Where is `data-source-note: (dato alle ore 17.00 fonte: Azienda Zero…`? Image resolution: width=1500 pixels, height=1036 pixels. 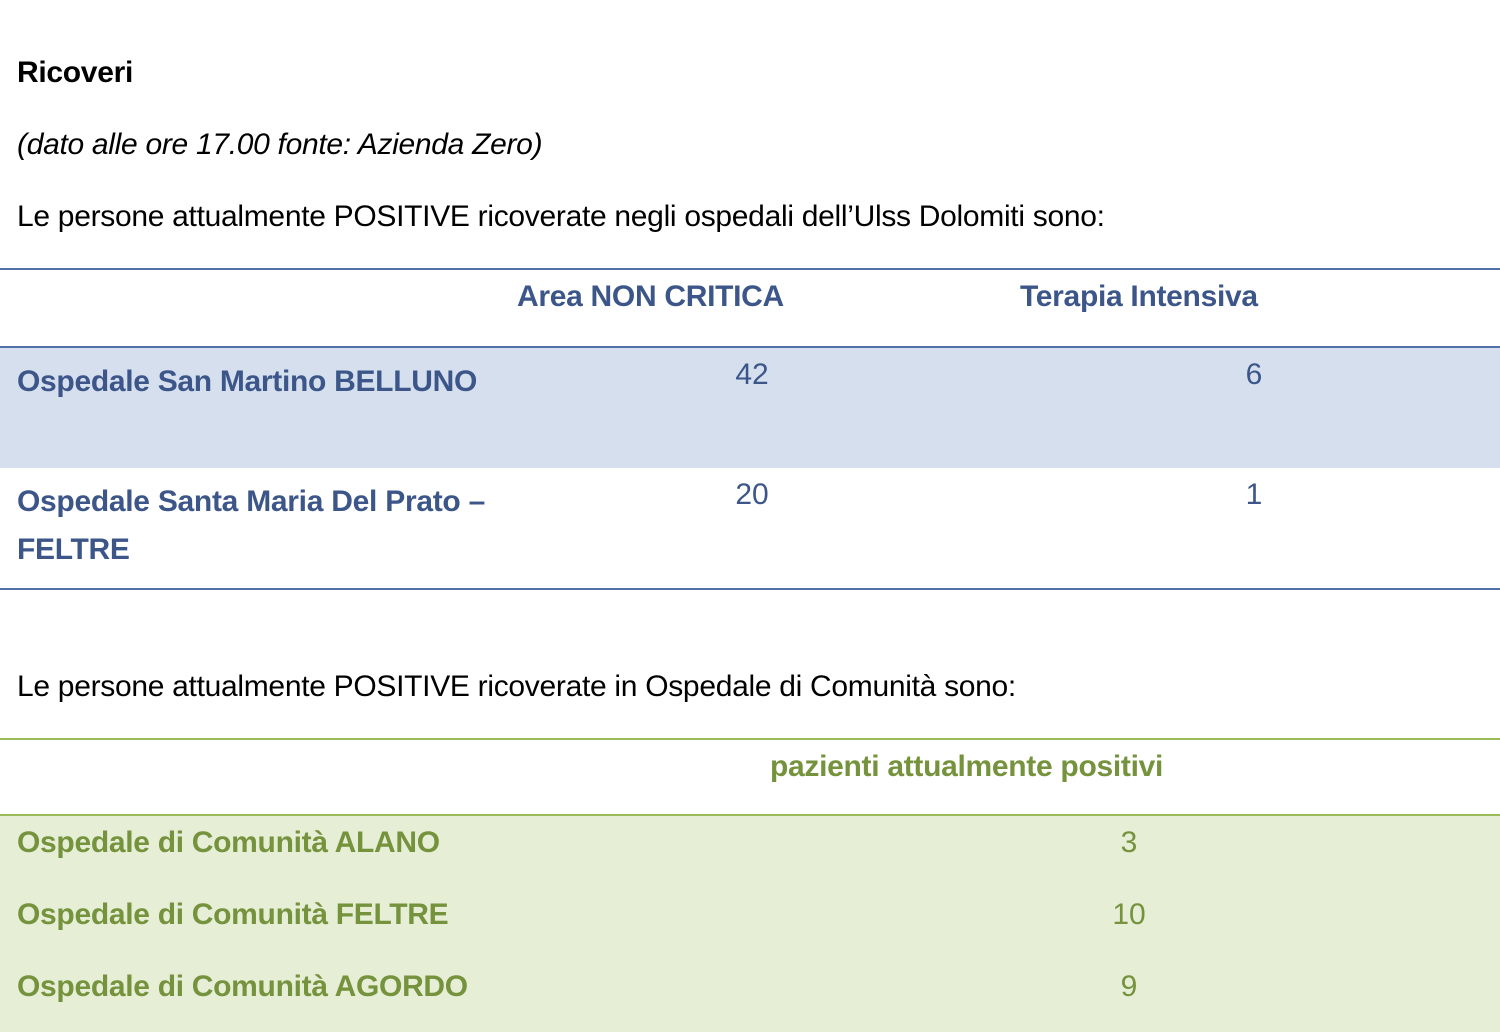 data-source-note: (dato alle ore 17.00 fonte: Azienda Zero… is located at coordinates (280, 144).